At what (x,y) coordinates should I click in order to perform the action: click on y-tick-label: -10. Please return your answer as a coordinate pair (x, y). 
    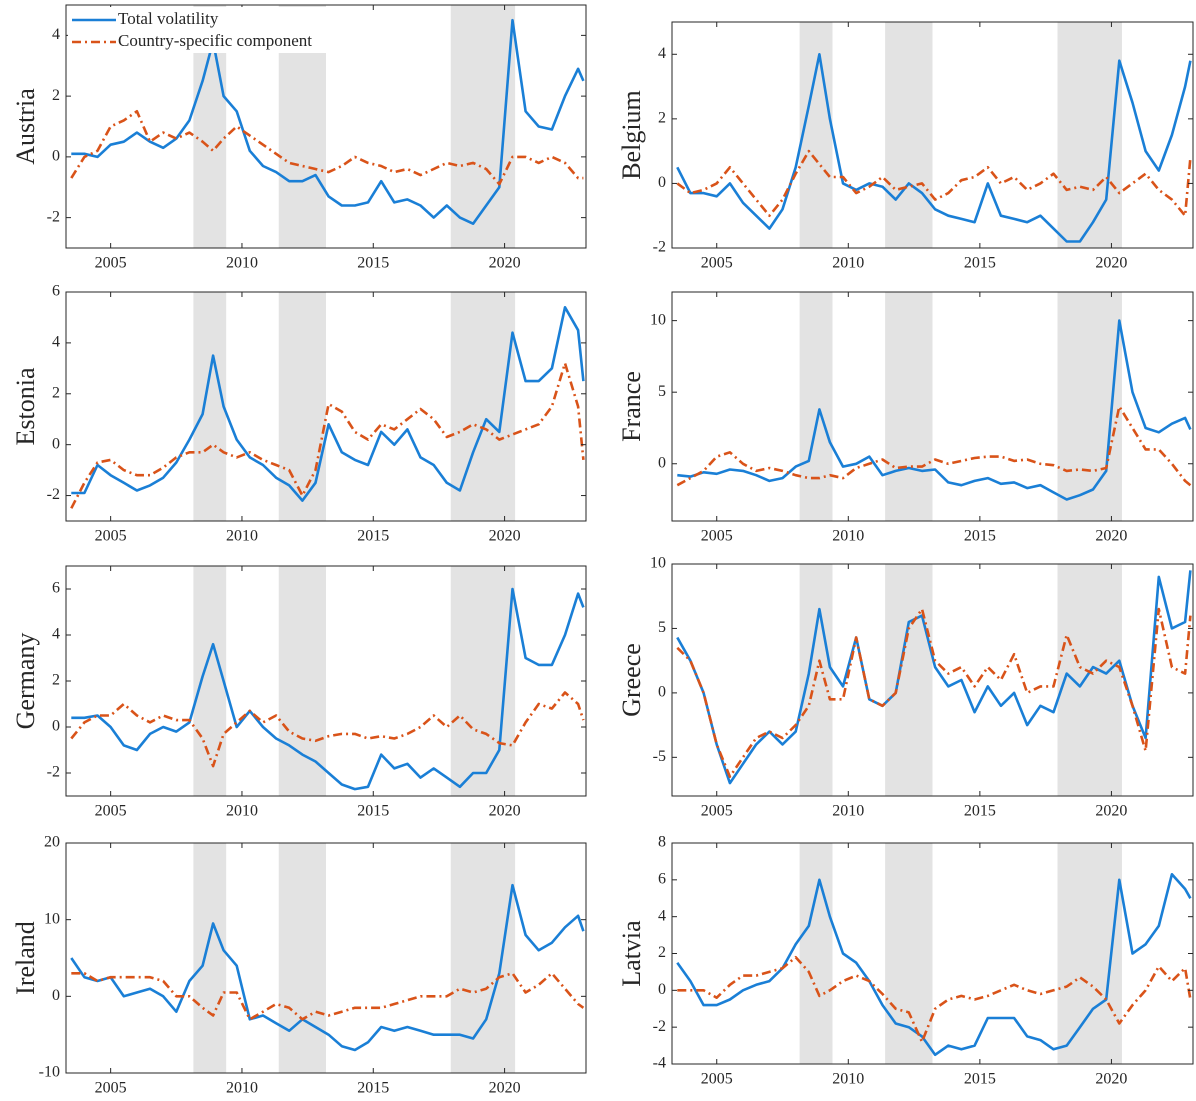
    Looking at the image, I should click on (49, 1072).